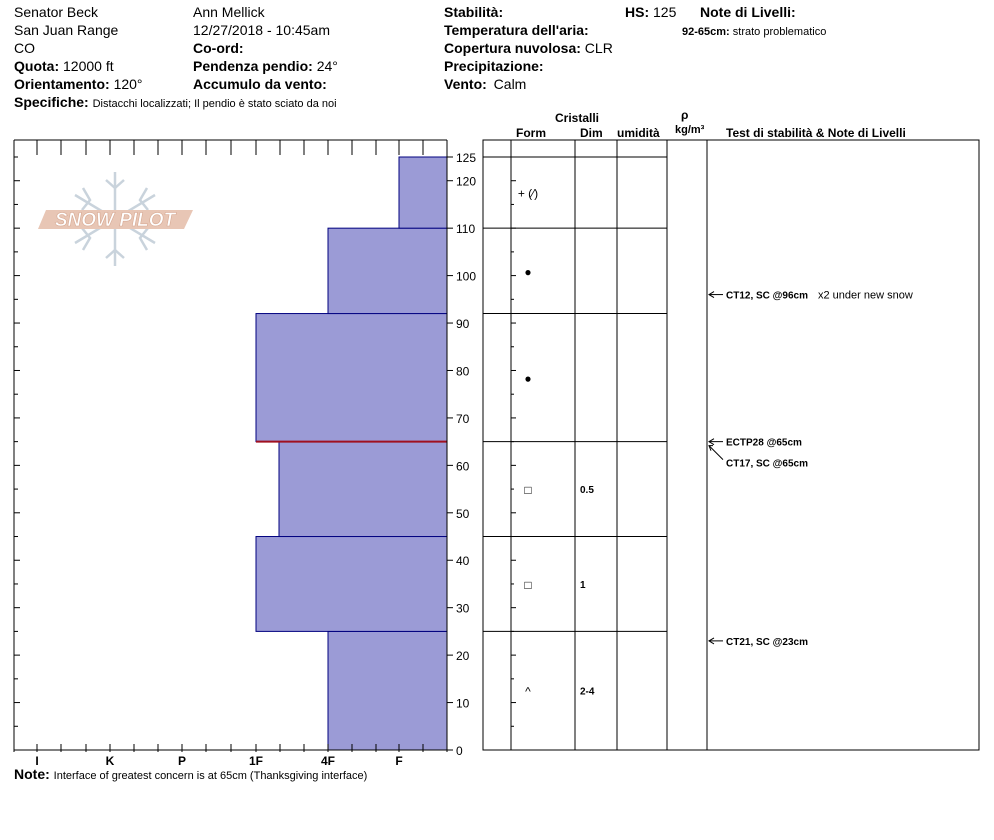  What do you see at coordinates (24, 48) in the screenshot?
I see `state: CO` at bounding box center [24, 48].